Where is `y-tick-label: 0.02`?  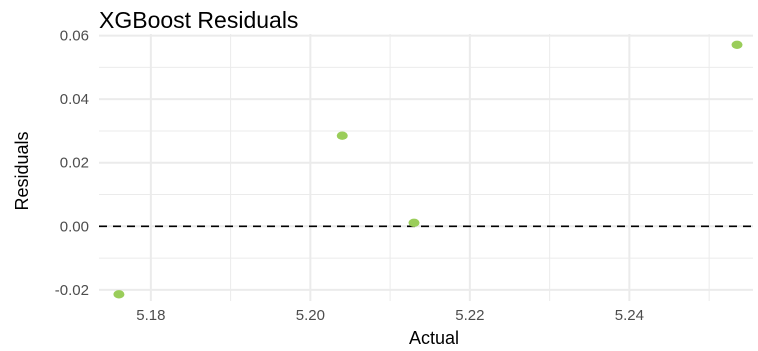
y-tick-label: 0.02 is located at coordinates (74, 163).